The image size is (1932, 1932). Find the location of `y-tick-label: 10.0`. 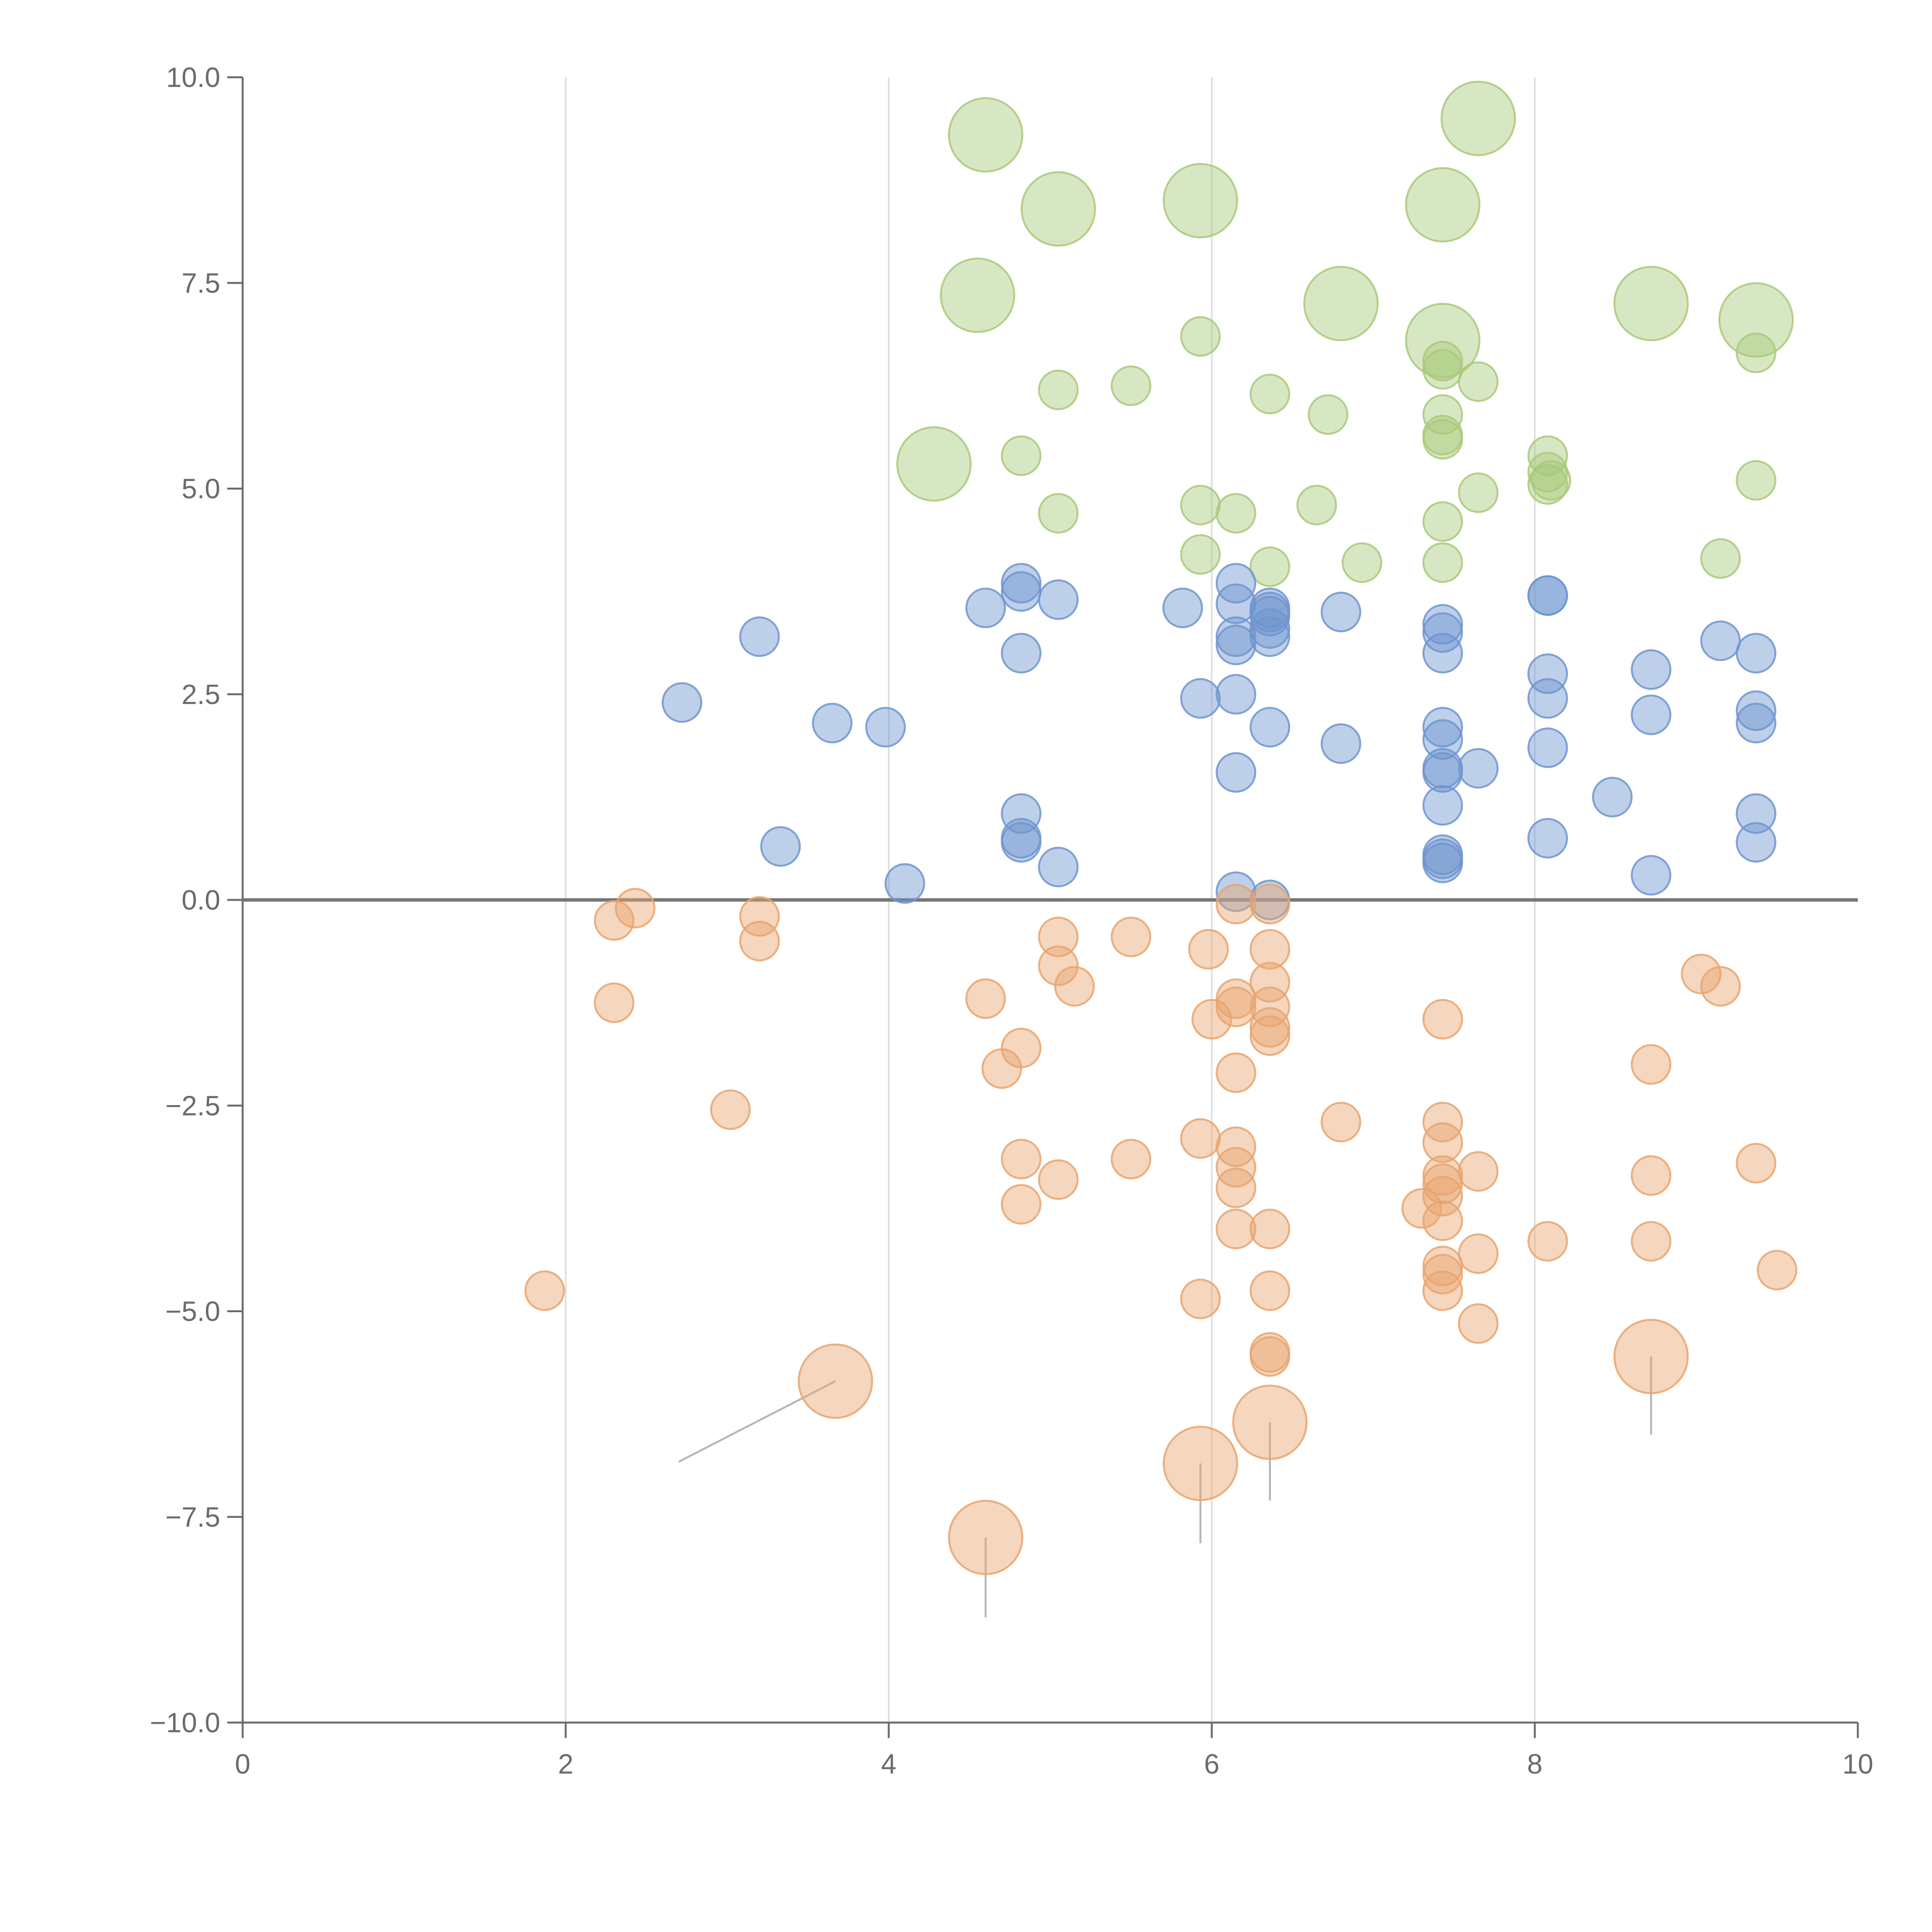

y-tick-label: 10.0 is located at coordinates (193, 78).